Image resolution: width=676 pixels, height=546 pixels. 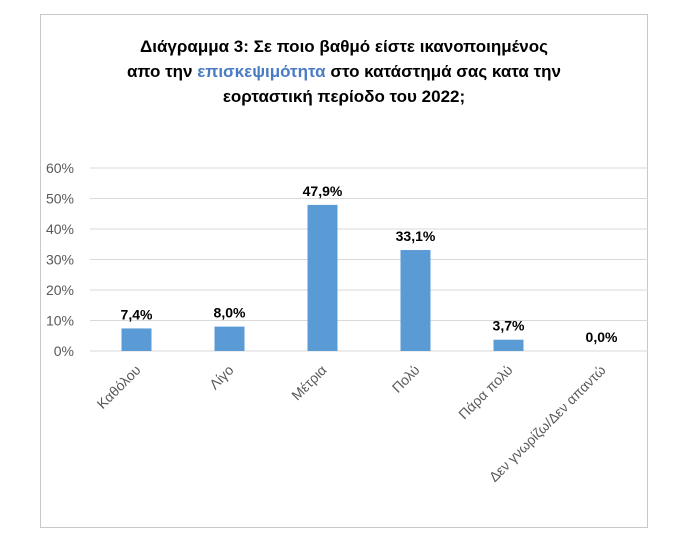 I want to click on y-tick-label: 50%, so click(x=60, y=199).